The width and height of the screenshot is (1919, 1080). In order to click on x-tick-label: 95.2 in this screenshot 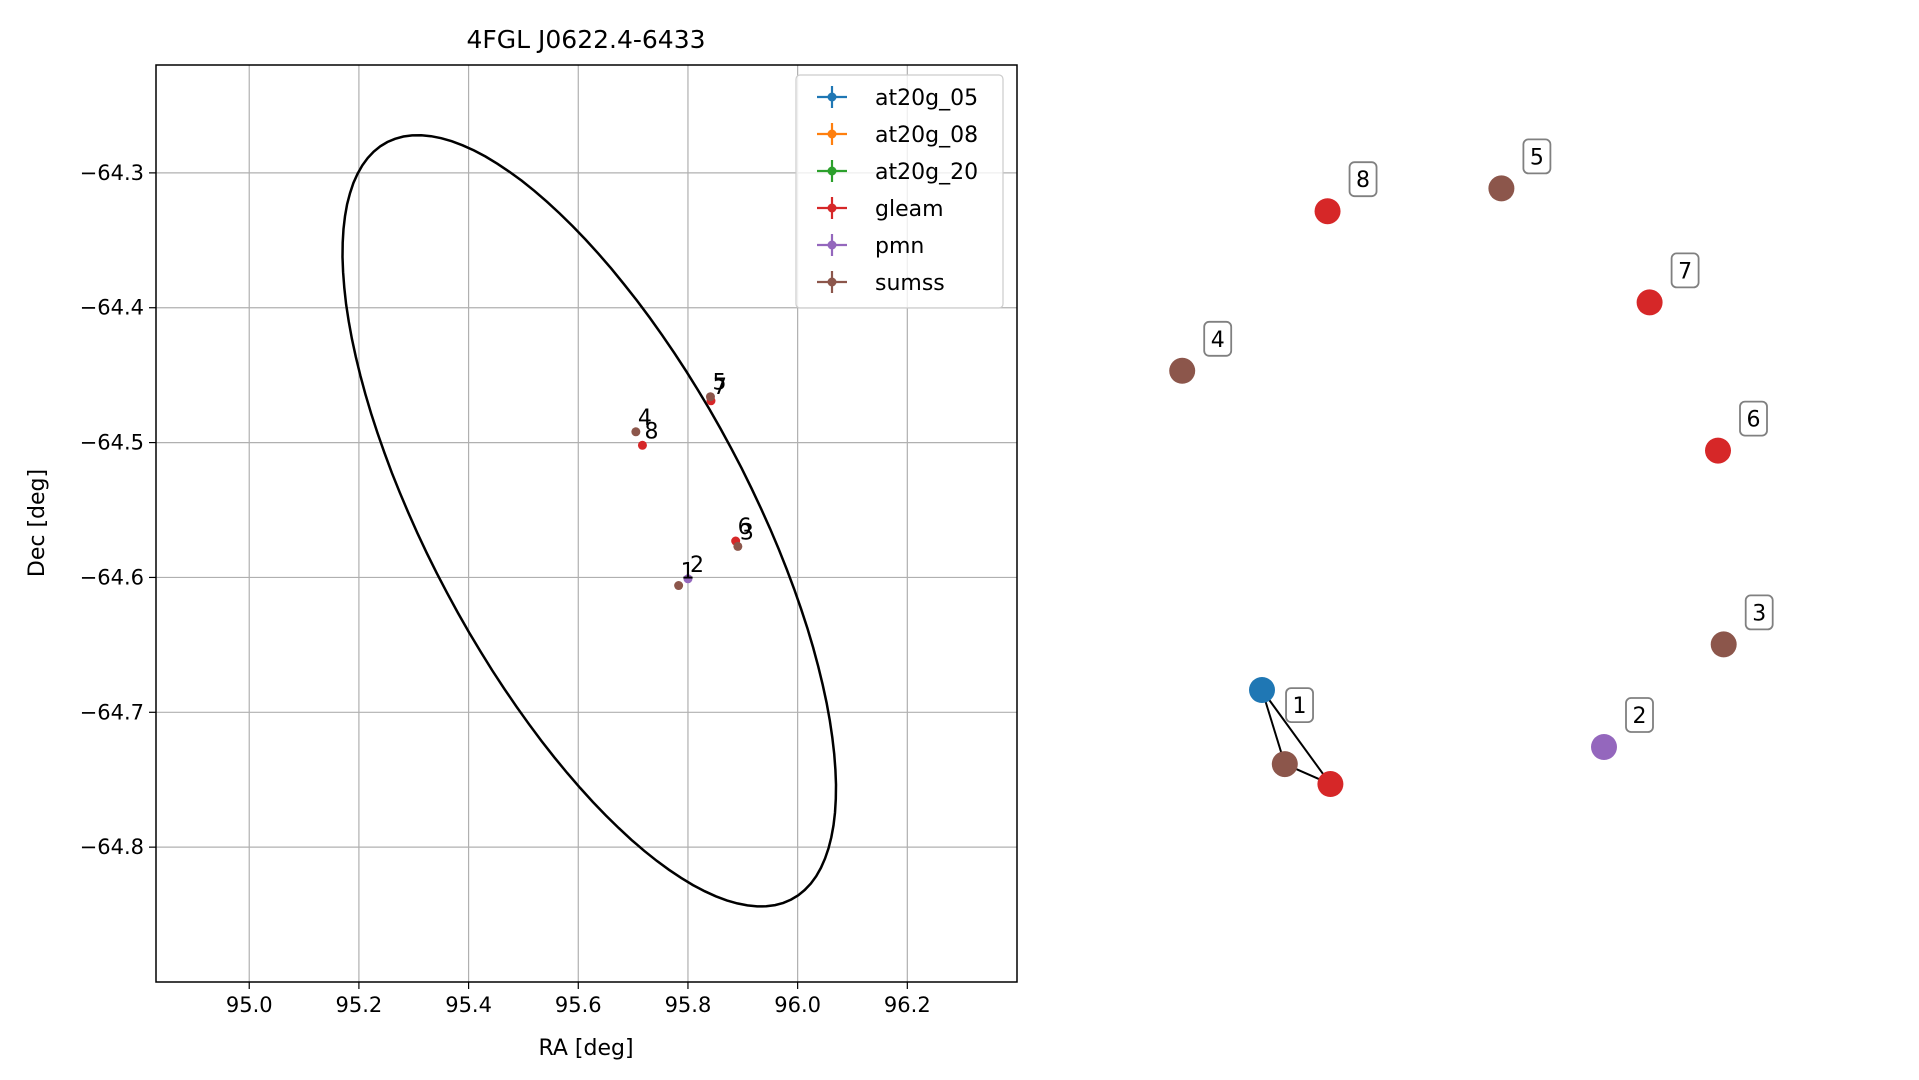, I will do `click(359, 1005)`.